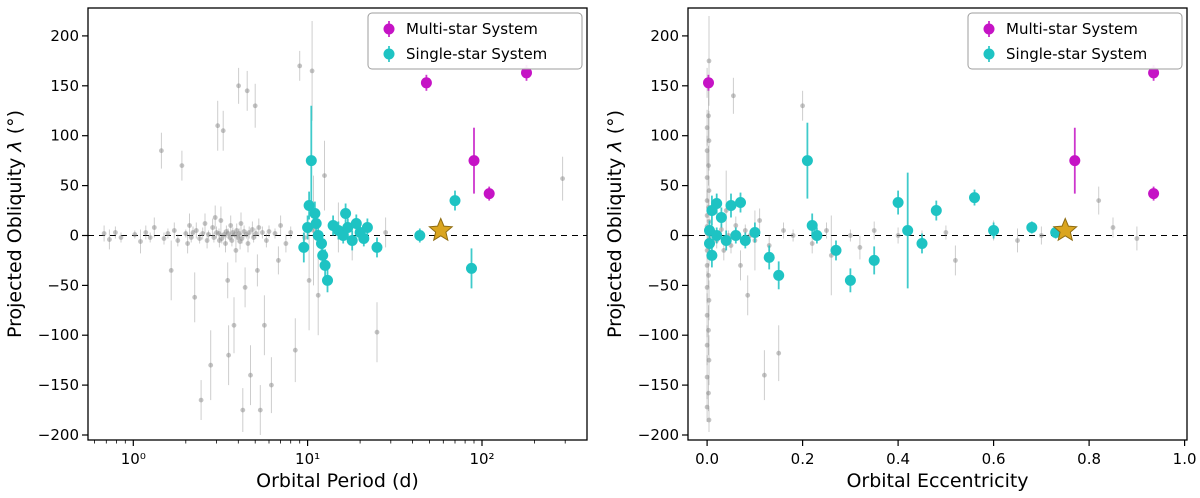  Describe the element at coordinates (330, 454) in the screenshot. I see `x-axis: 10⁰ 10¹ 10²` at that location.